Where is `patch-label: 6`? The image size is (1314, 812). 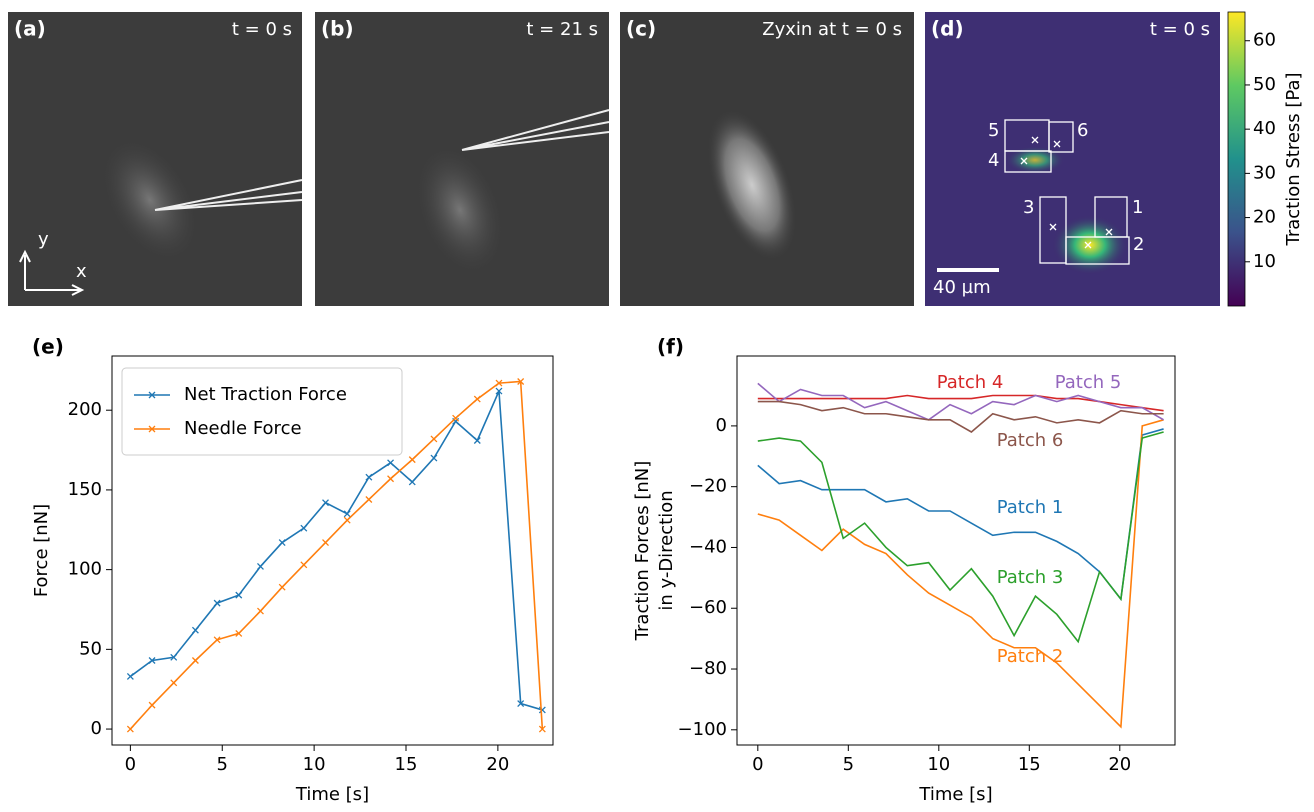 patch-label: 6 is located at coordinates (1082, 130).